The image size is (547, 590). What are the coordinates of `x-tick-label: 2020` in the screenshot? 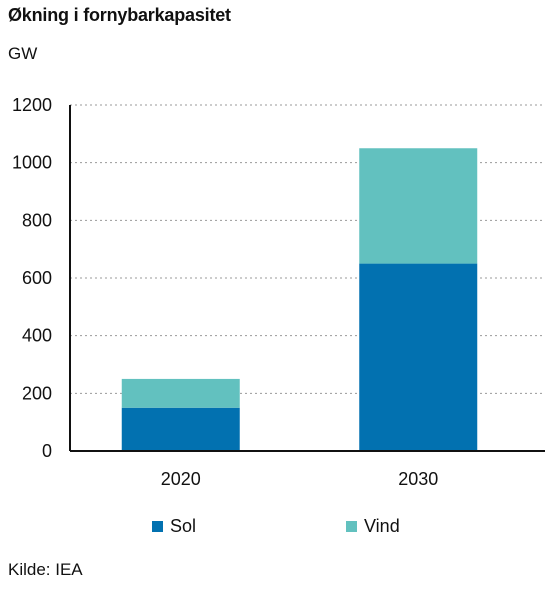 It's located at (181, 479).